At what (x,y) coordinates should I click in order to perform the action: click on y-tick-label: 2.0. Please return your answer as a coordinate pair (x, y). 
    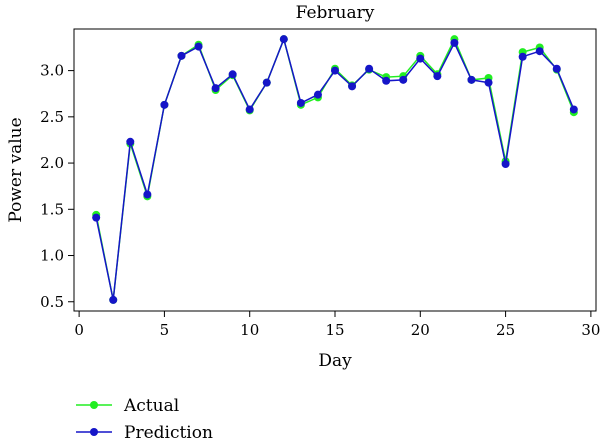
    Looking at the image, I should click on (52, 163).